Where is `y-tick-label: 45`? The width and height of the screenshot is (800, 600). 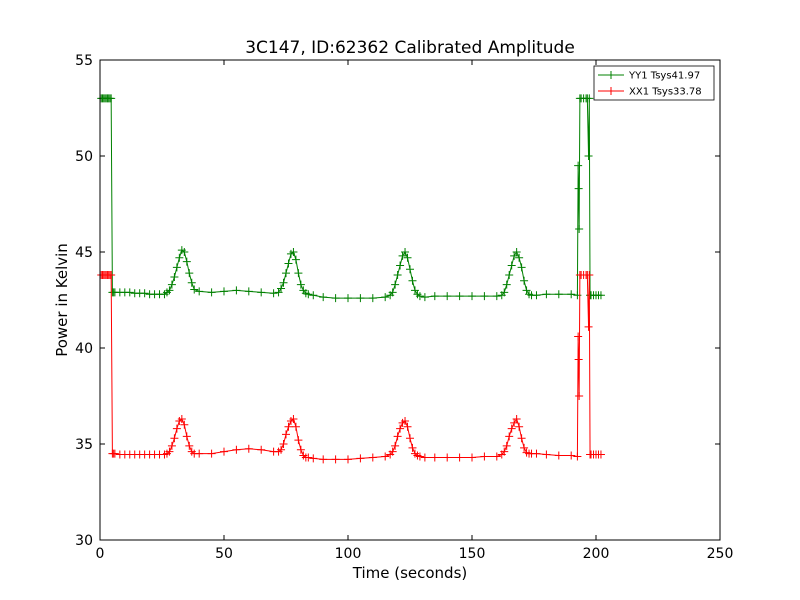
y-tick-label: 45 is located at coordinates (84, 253).